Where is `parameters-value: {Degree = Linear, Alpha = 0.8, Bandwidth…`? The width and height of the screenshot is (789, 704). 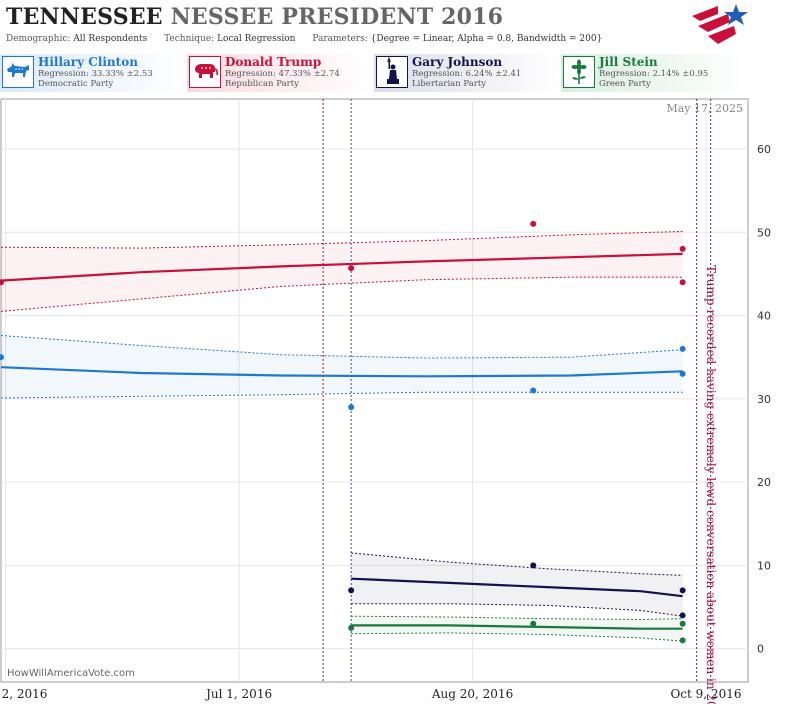
parameters-value: {Degree = Linear, Alpha = 0.8, Bandwidth… is located at coordinates (486, 39).